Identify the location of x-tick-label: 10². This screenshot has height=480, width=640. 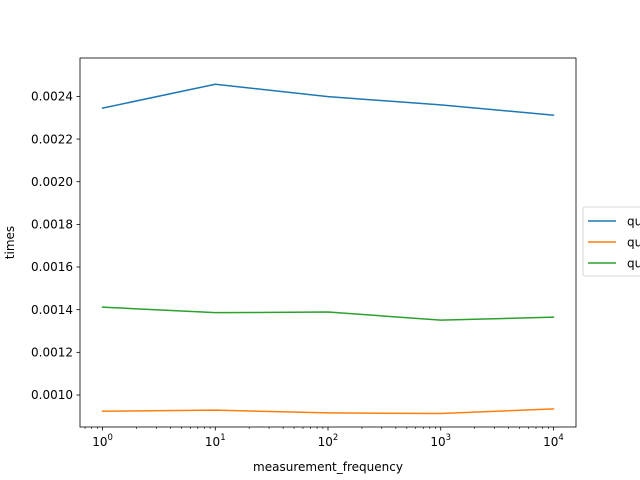
(328, 441).